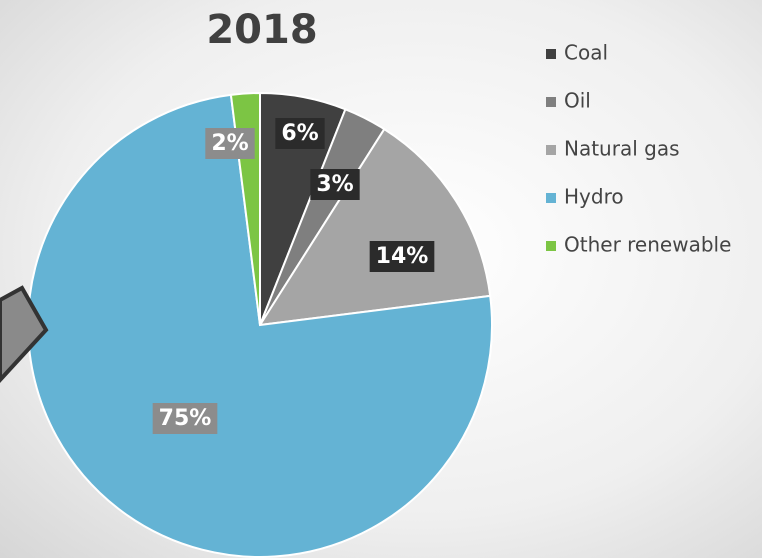 The image size is (762, 558). What do you see at coordinates (586, 53) in the screenshot?
I see `legend-label: Coal` at bounding box center [586, 53].